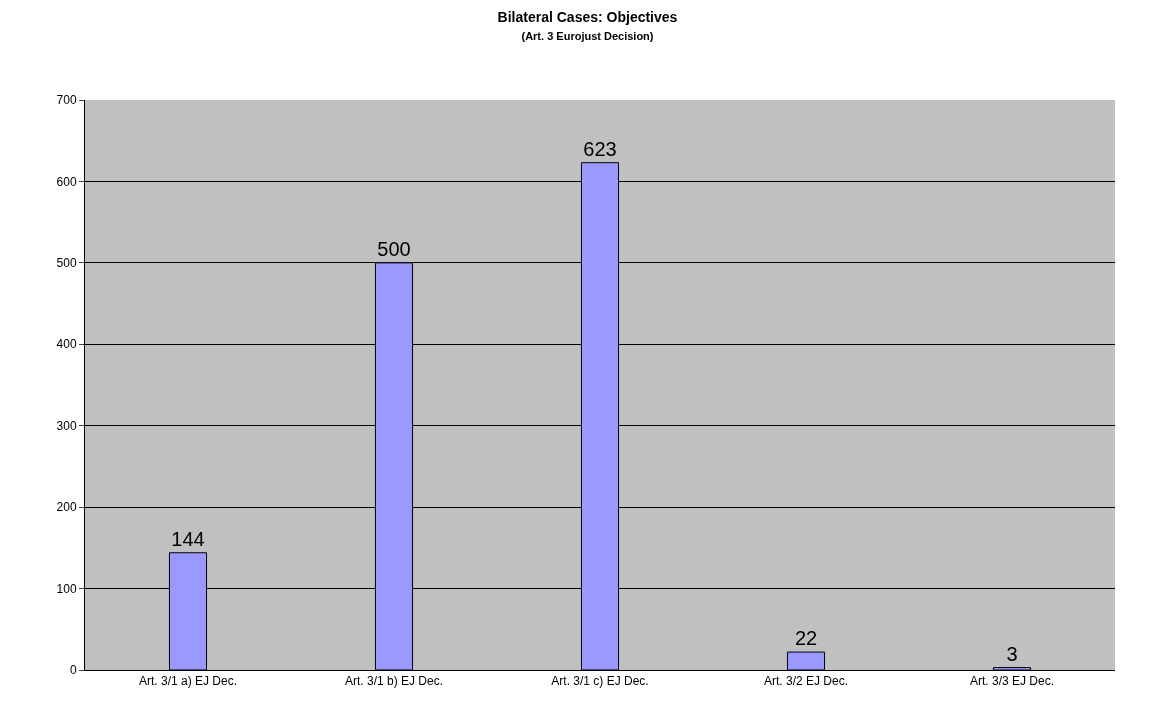 The width and height of the screenshot is (1175, 720). Describe the element at coordinates (600, 148) in the screenshot. I see `data-label: 623` at that location.